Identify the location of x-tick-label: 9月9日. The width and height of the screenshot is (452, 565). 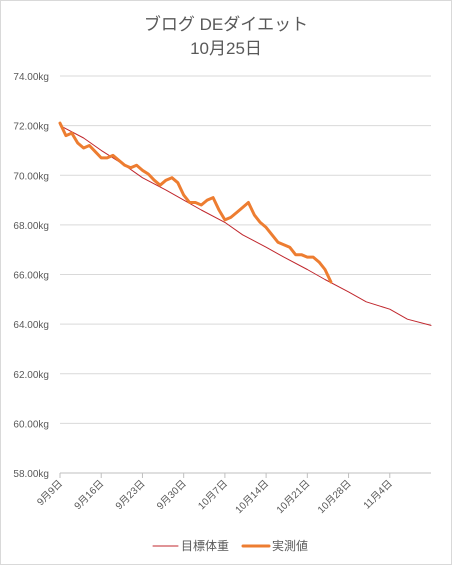
(50, 493).